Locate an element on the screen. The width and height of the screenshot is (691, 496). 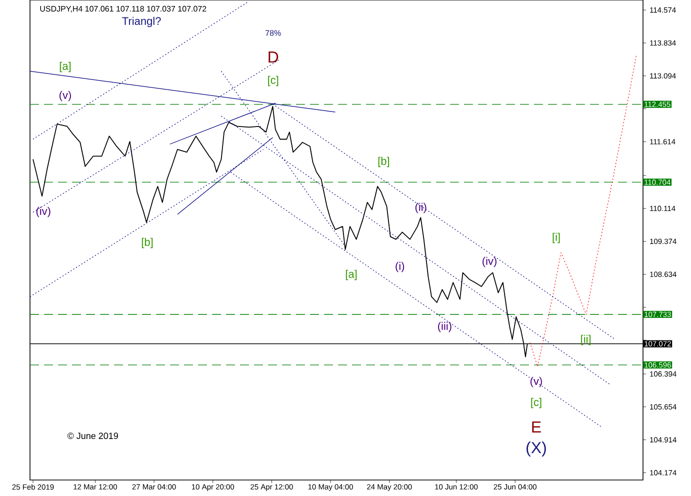
annotation: Triangl? is located at coordinates (141, 22).